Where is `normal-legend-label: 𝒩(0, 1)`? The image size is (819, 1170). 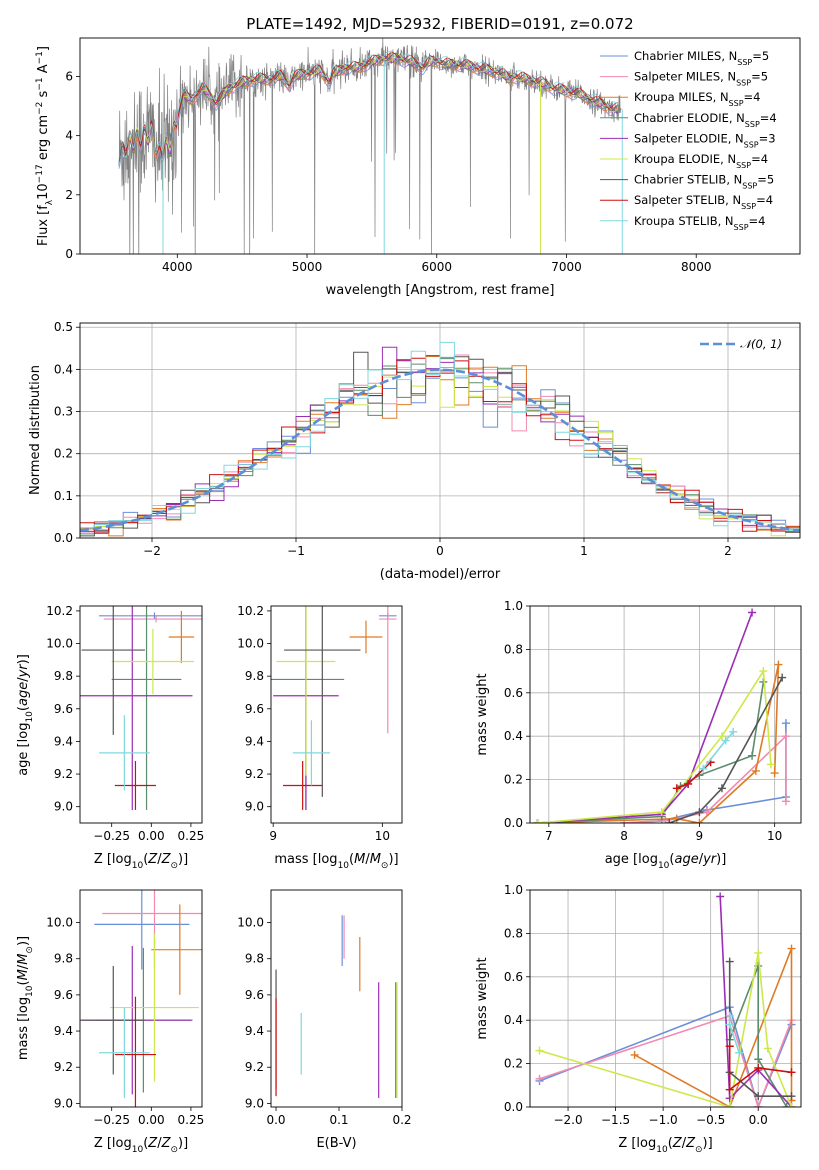
normal-legend-label: 𝒩(0, 1) is located at coordinates (761, 344).